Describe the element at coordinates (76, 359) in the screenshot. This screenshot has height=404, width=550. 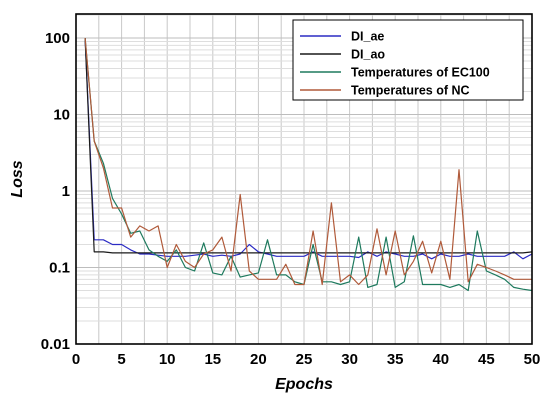
I see `x-tick-label: 0` at that location.